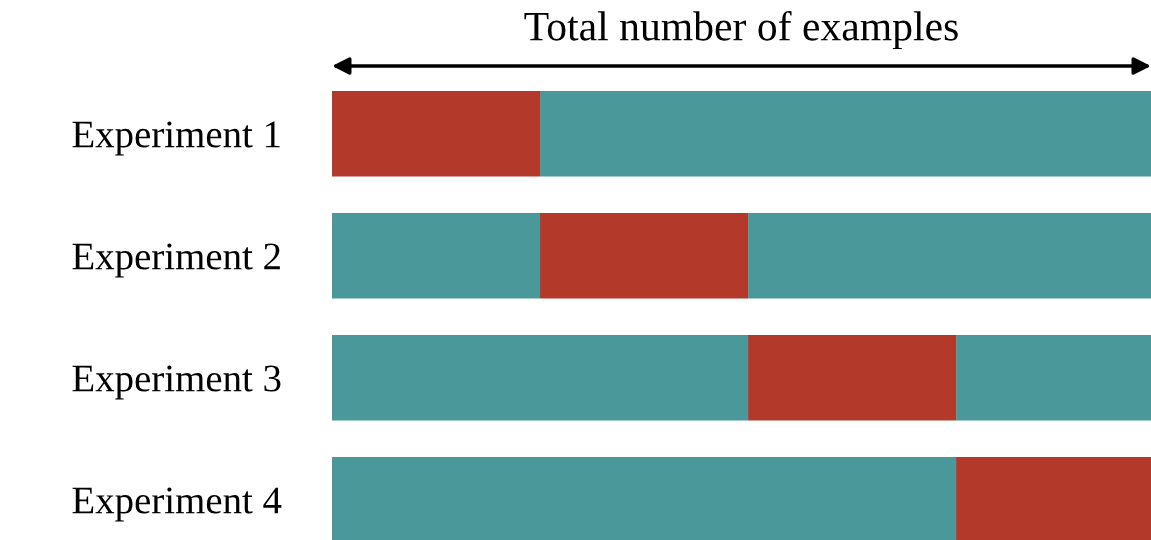  What do you see at coordinates (741, 30) in the screenshot?
I see `chart-title: Total number of examples` at bounding box center [741, 30].